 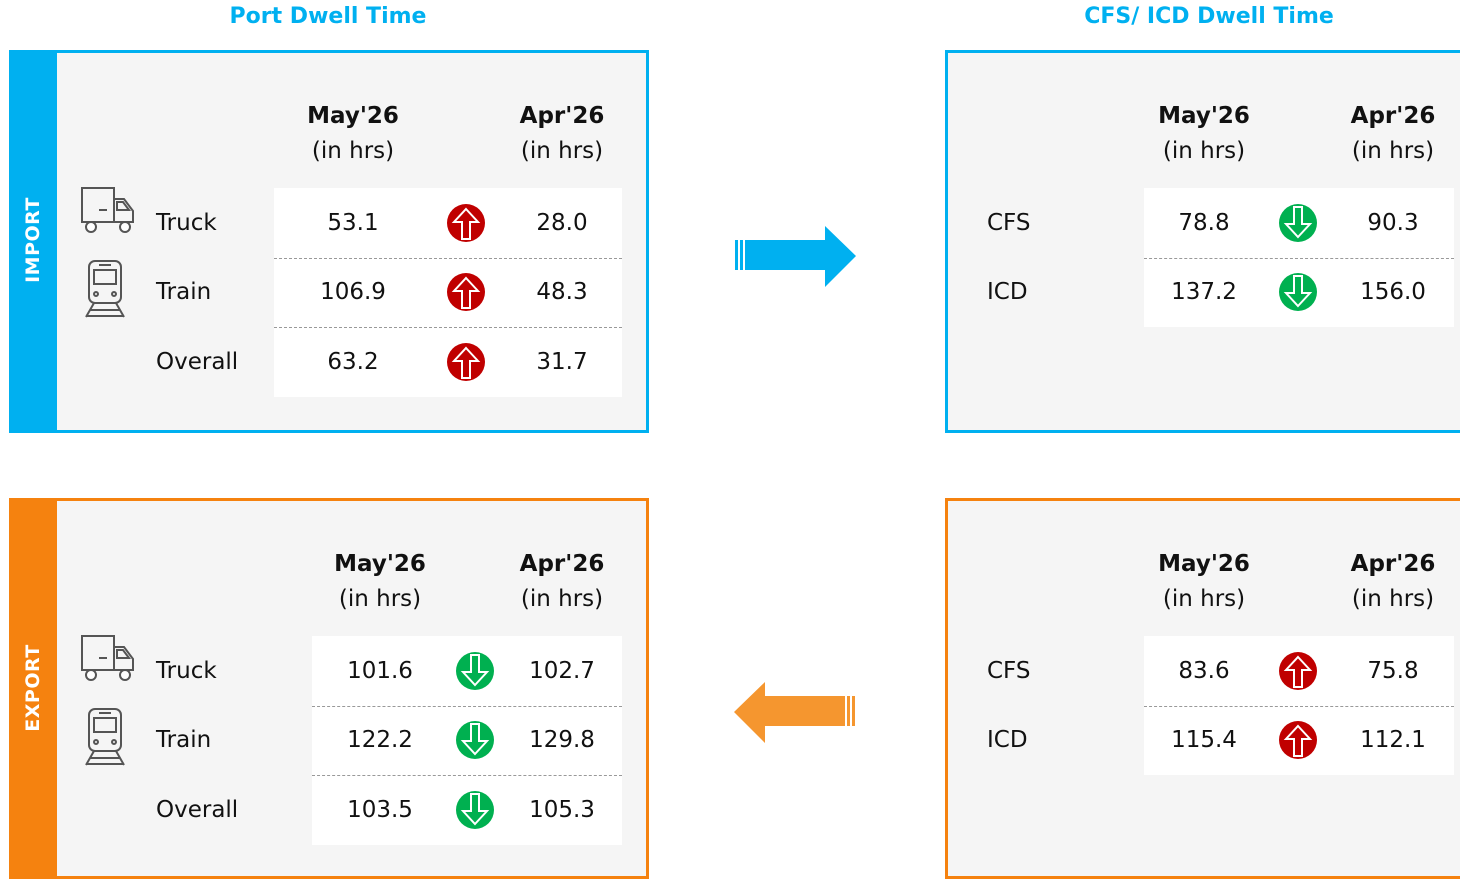 What do you see at coordinates (1393, 670) in the screenshot?
I see `previous-value: 75.8` at bounding box center [1393, 670].